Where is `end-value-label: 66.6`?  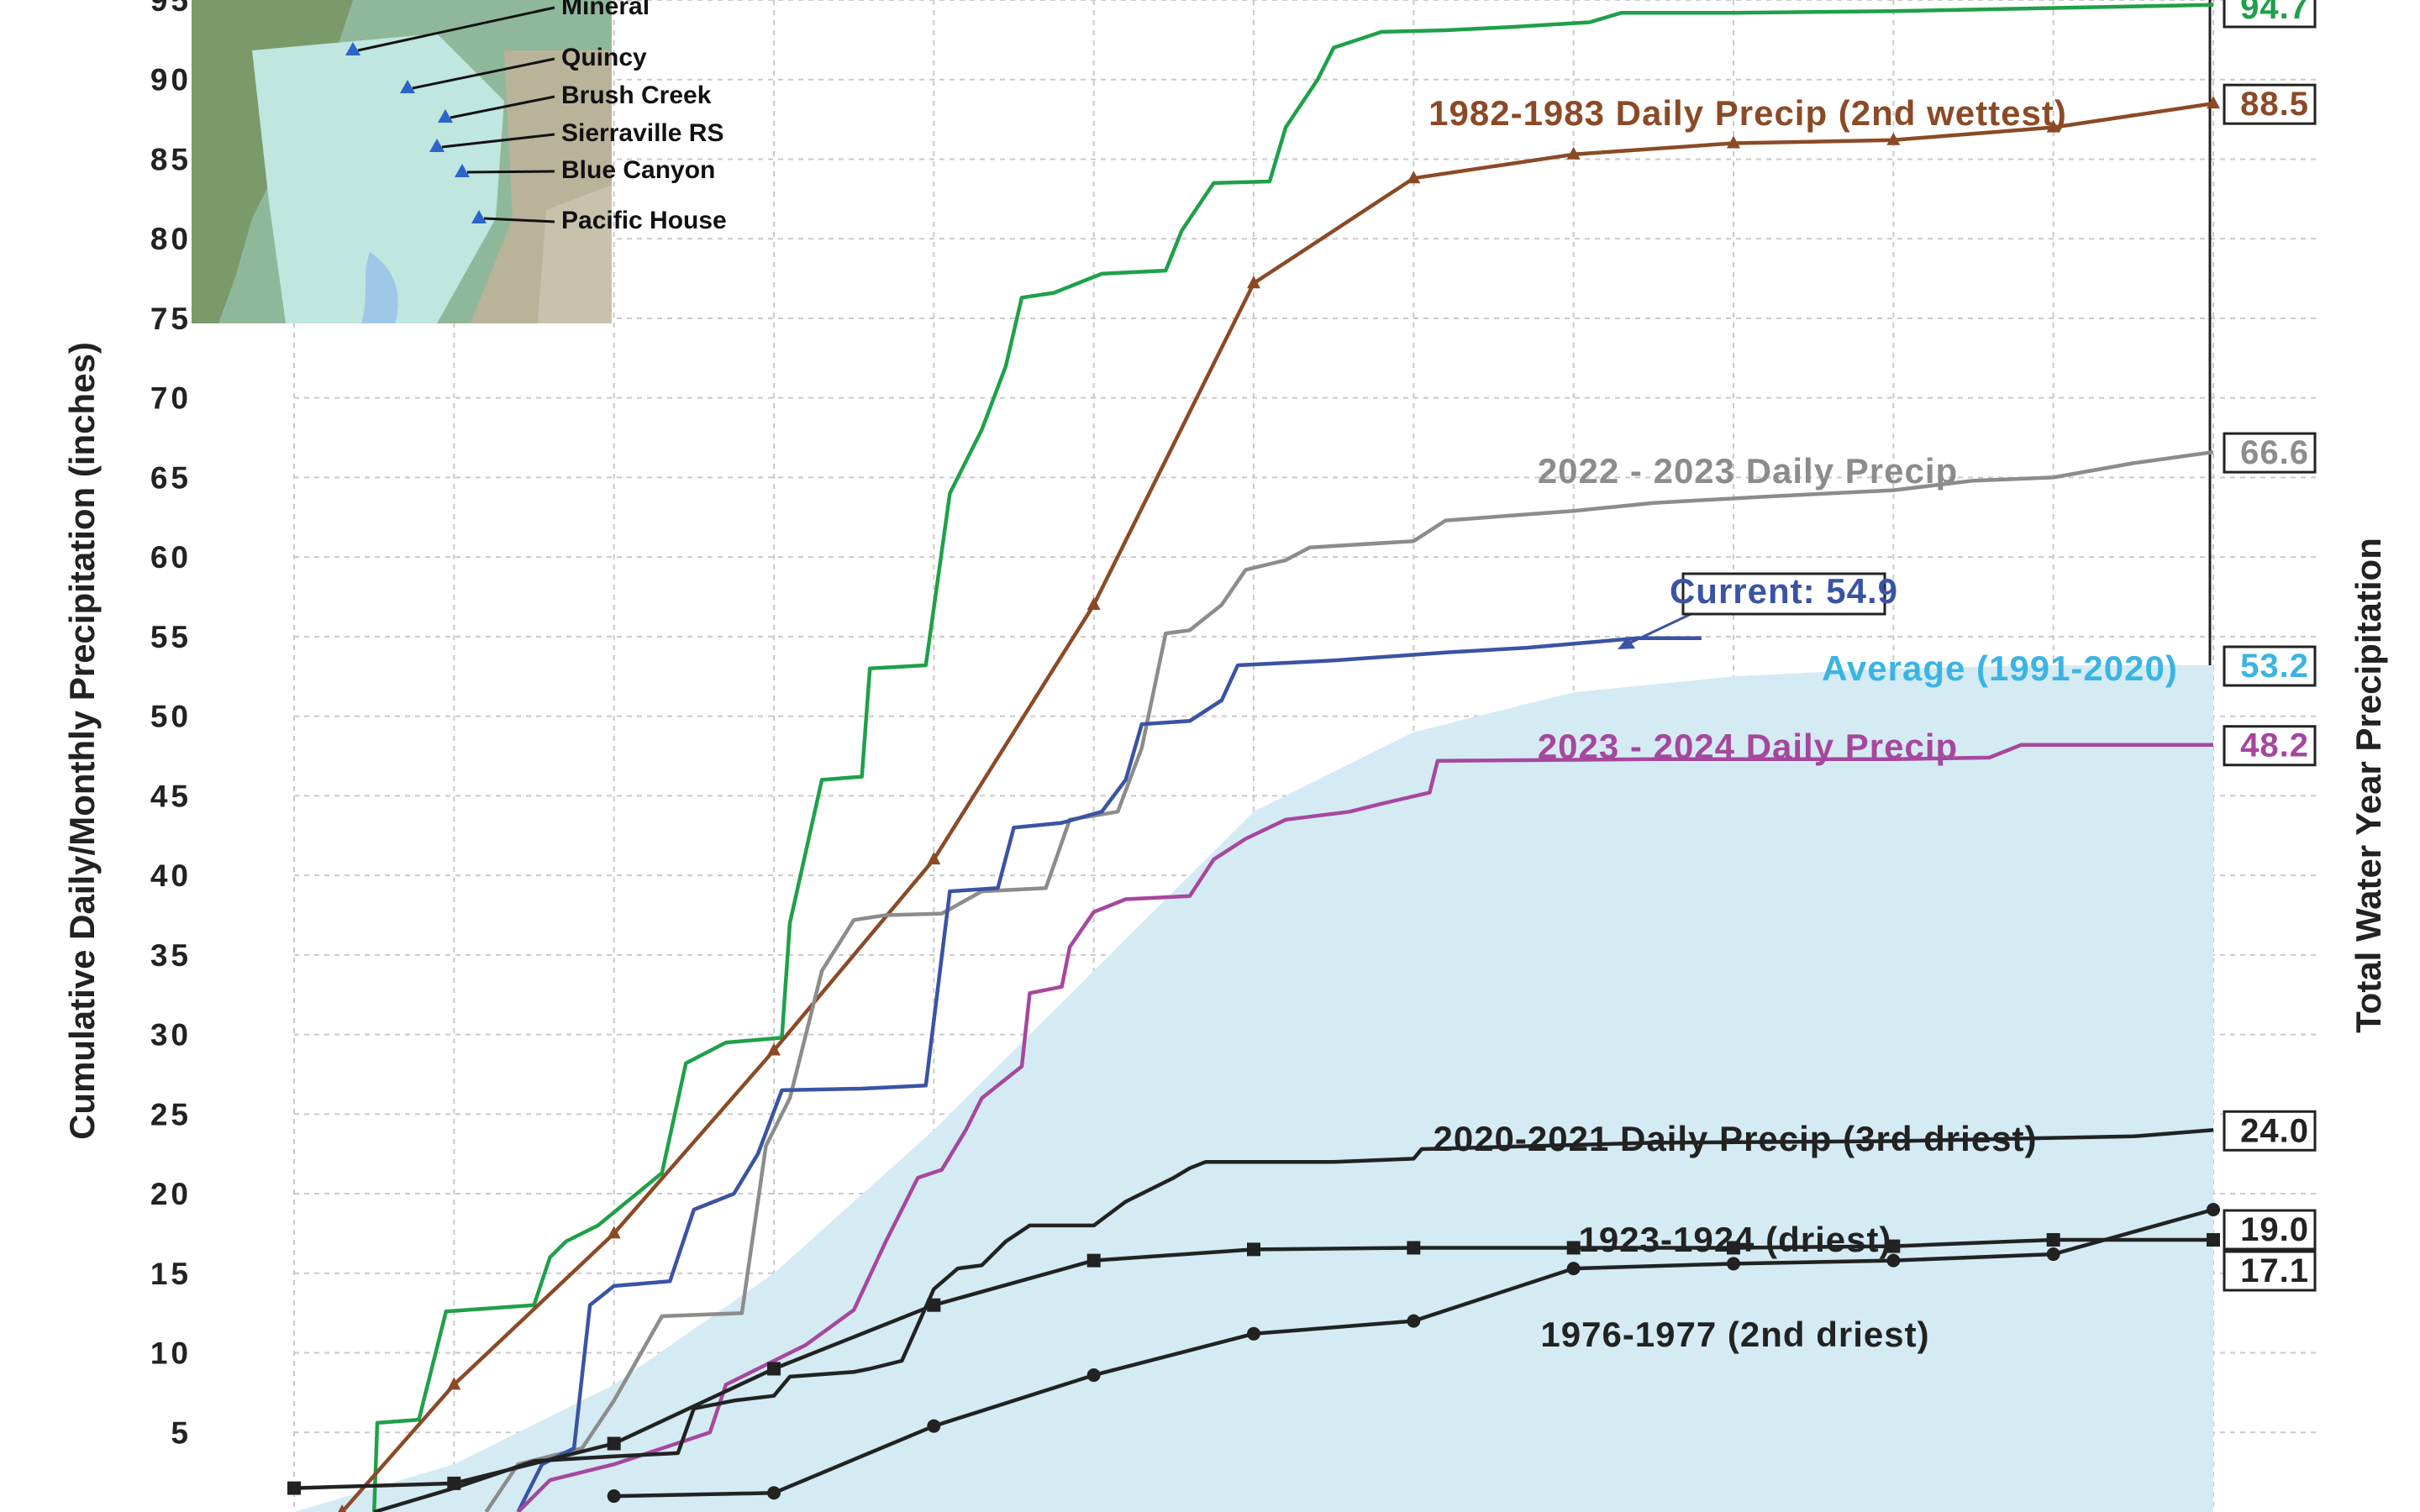
end-value-label: 66.6 is located at coordinates (2274, 452).